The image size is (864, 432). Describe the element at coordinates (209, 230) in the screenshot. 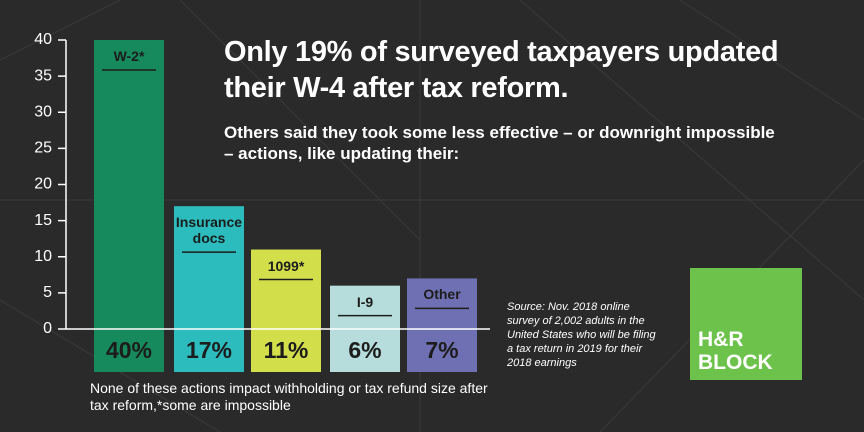

I see `category-label: Insurance docs` at that location.